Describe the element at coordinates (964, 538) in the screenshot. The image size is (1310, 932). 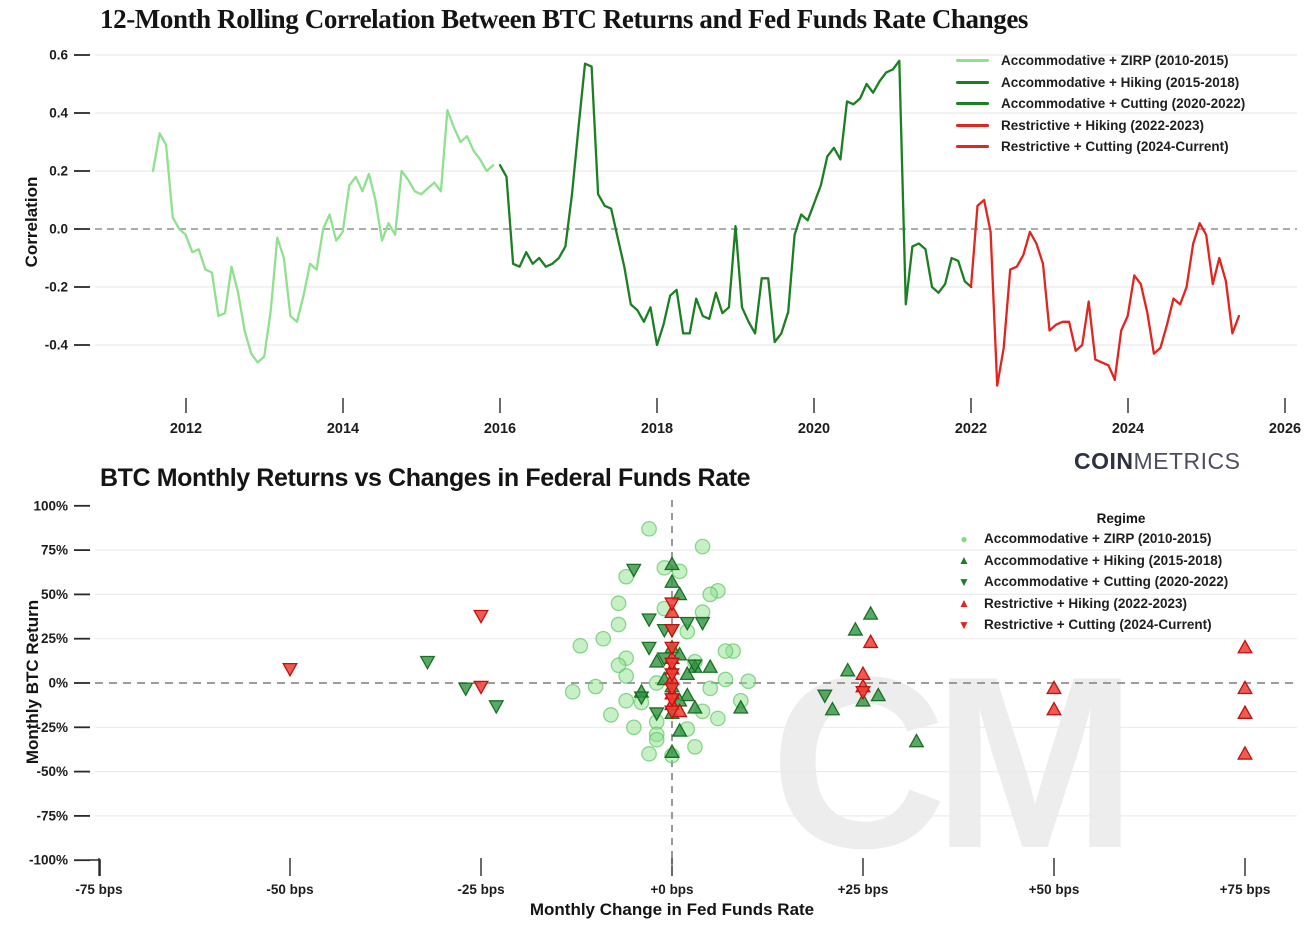
I see `circle-marker-icon: ●` at that location.